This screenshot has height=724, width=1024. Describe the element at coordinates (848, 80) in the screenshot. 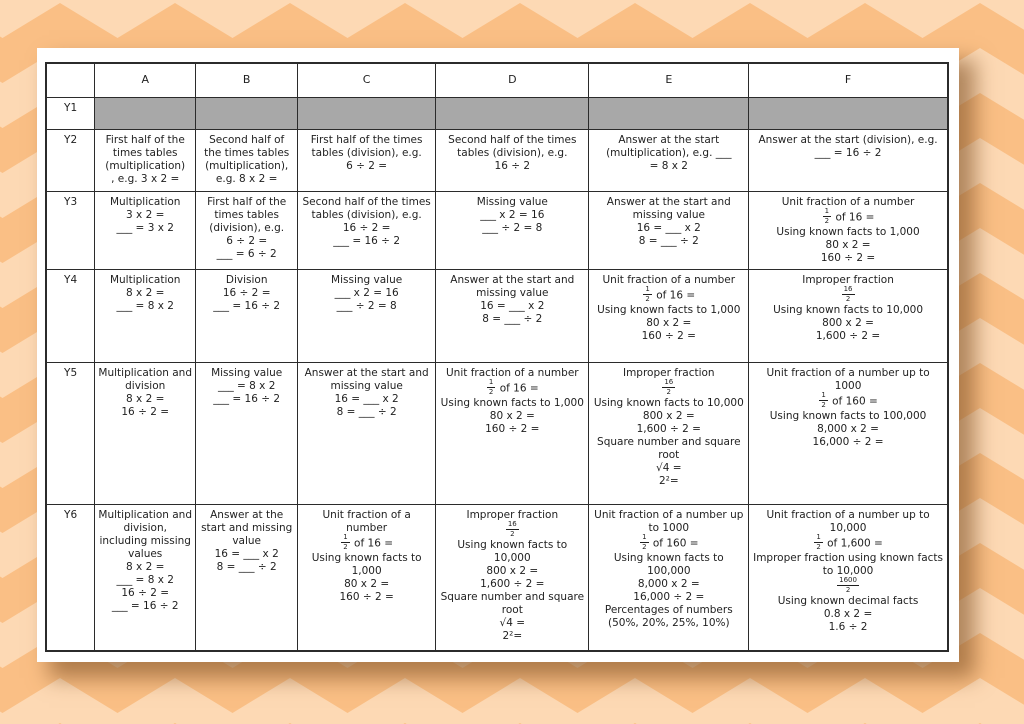

I see `column-header: F` at that location.